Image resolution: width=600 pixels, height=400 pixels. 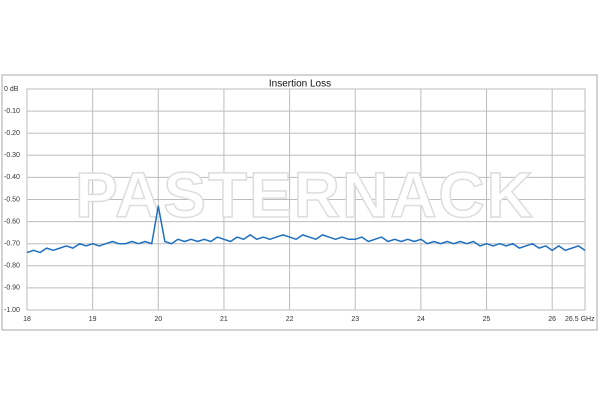 What do you see at coordinates (552, 319) in the screenshot?
I see `x-tick-label: 26` at bounding box center [552, 319].